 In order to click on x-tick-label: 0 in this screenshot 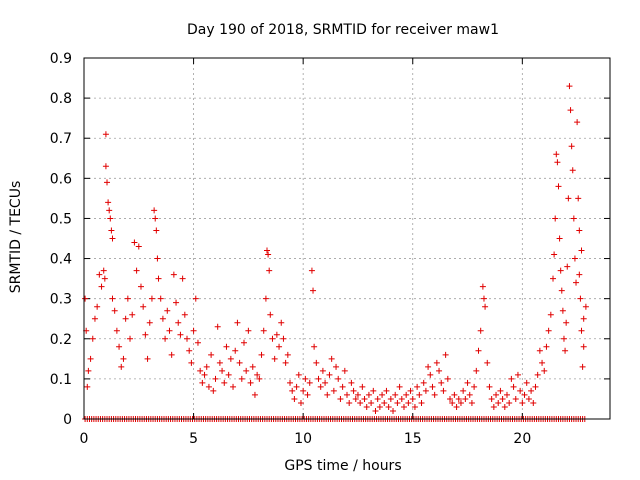, I will do `click(84, 439)`.